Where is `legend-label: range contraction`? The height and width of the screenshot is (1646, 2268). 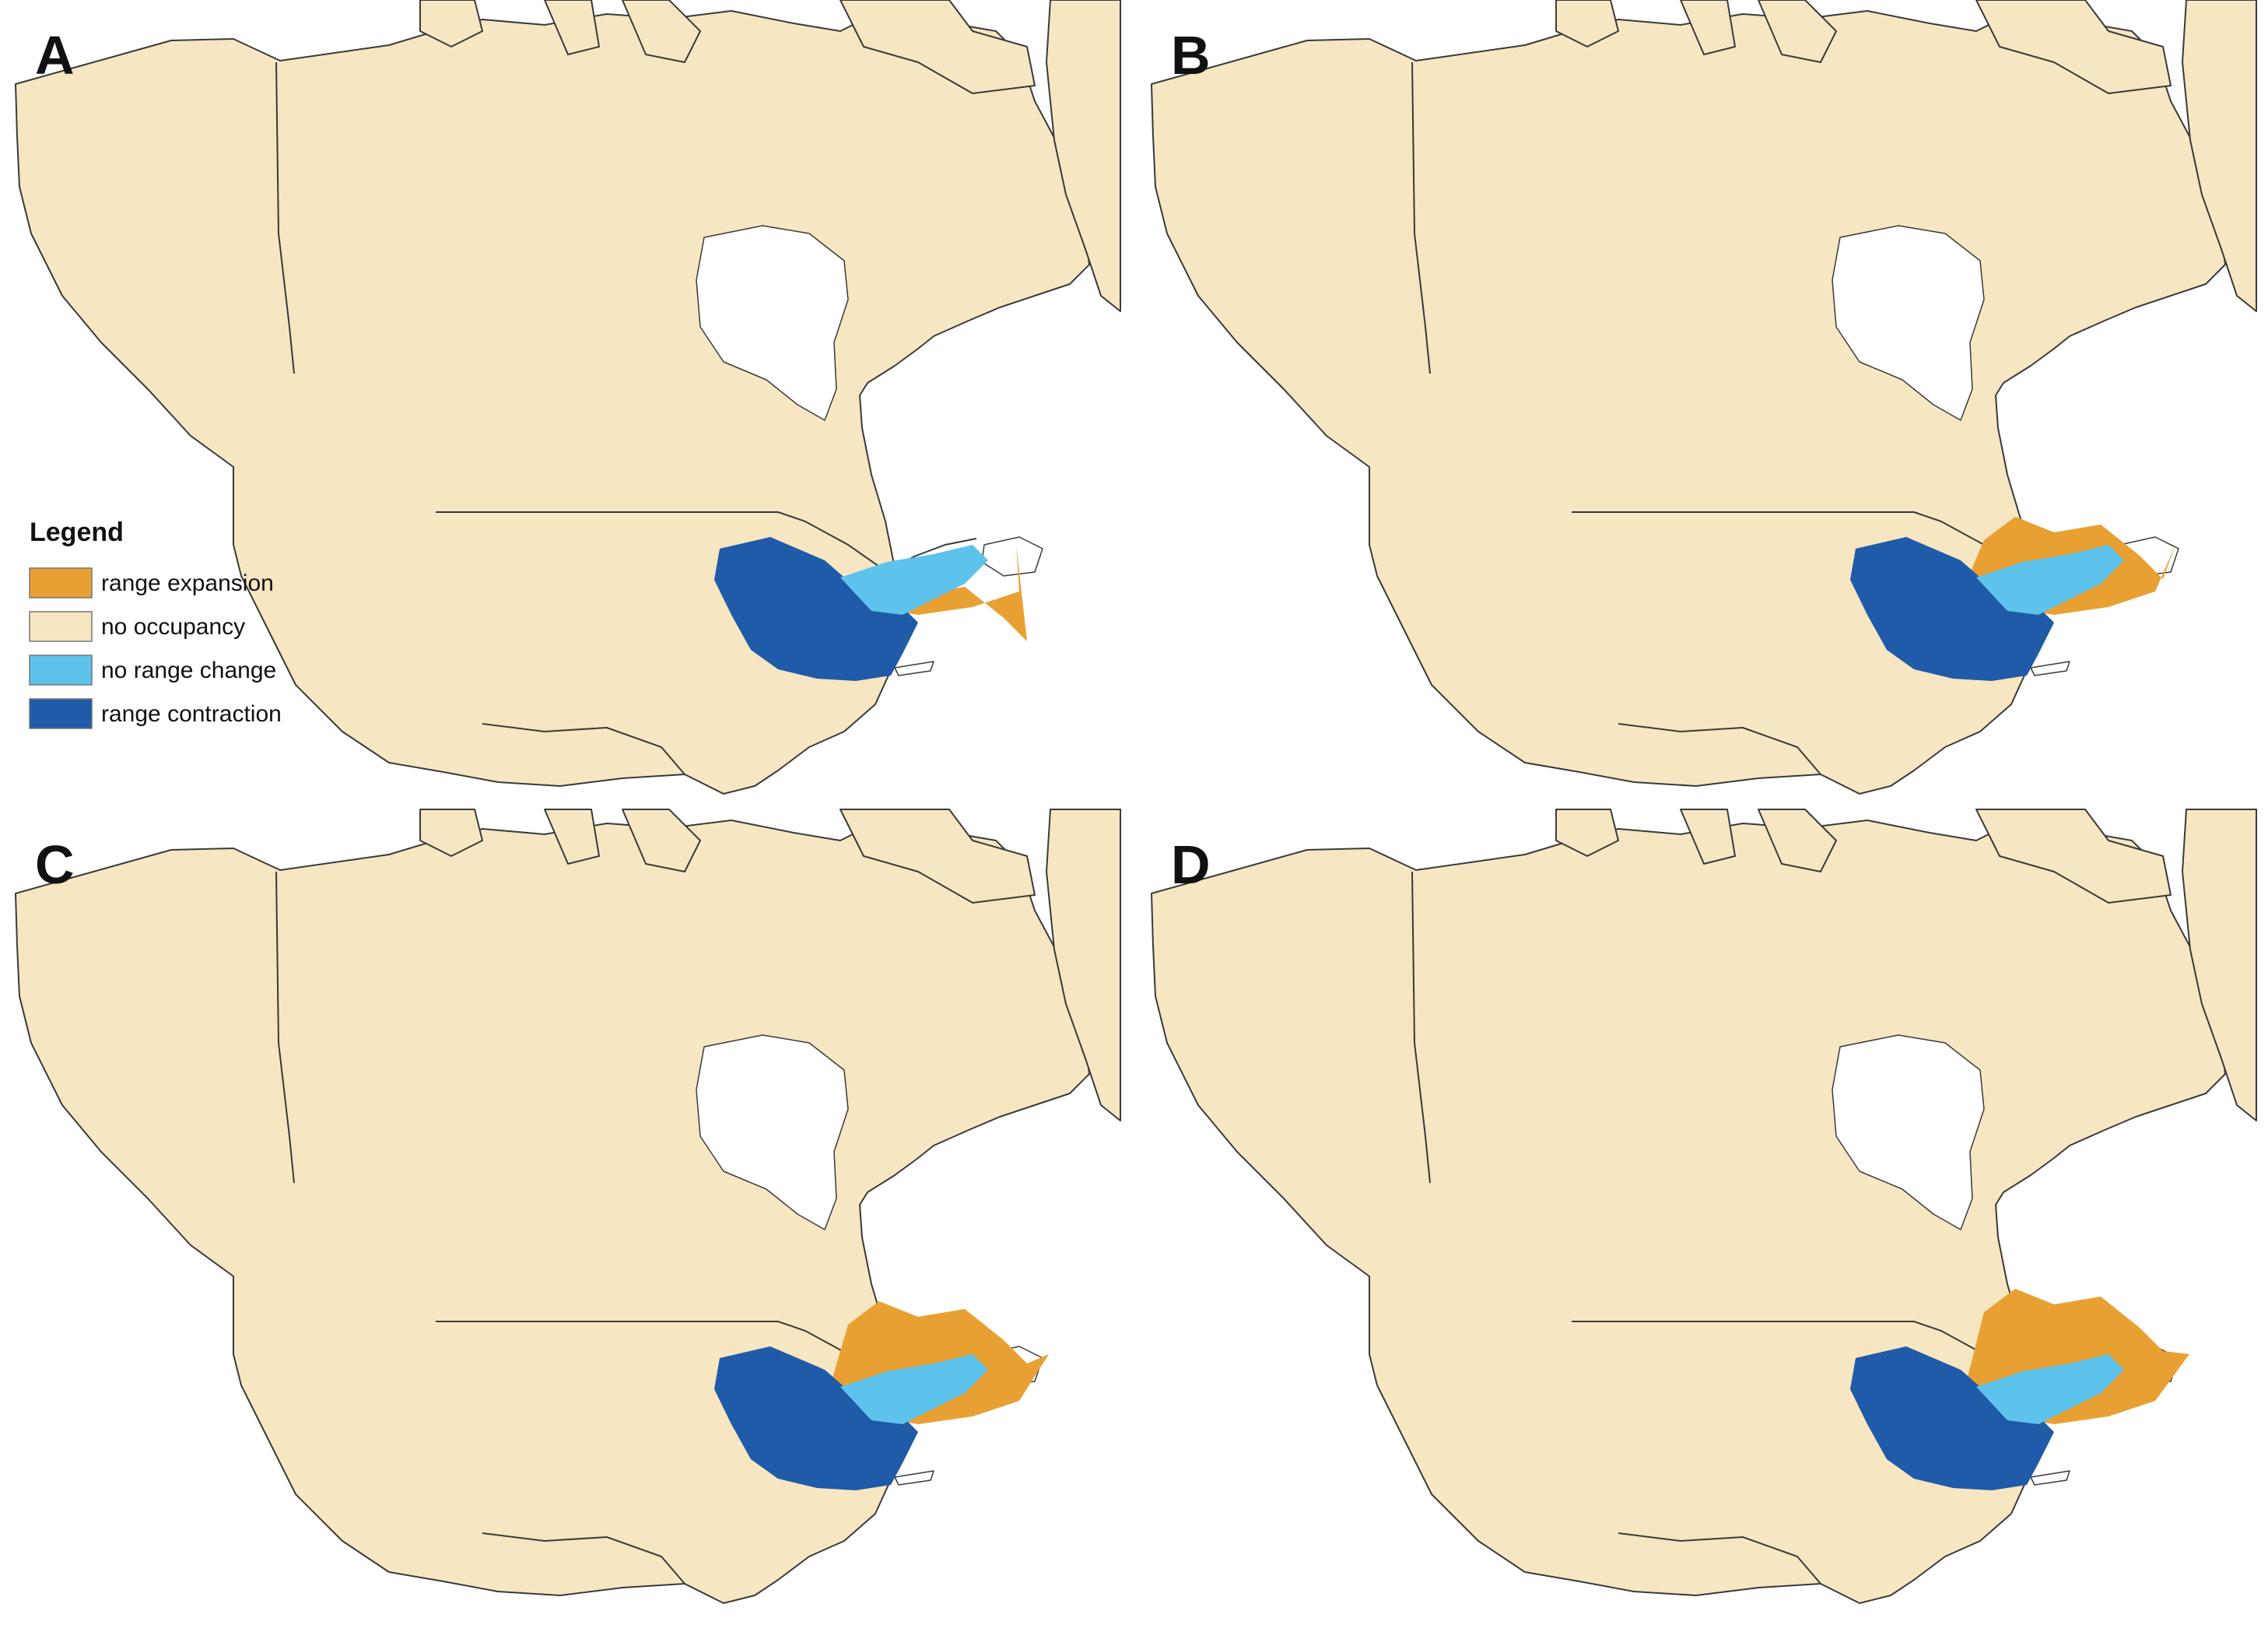
legend-label: range contraction is located at coordinates (191, 714).